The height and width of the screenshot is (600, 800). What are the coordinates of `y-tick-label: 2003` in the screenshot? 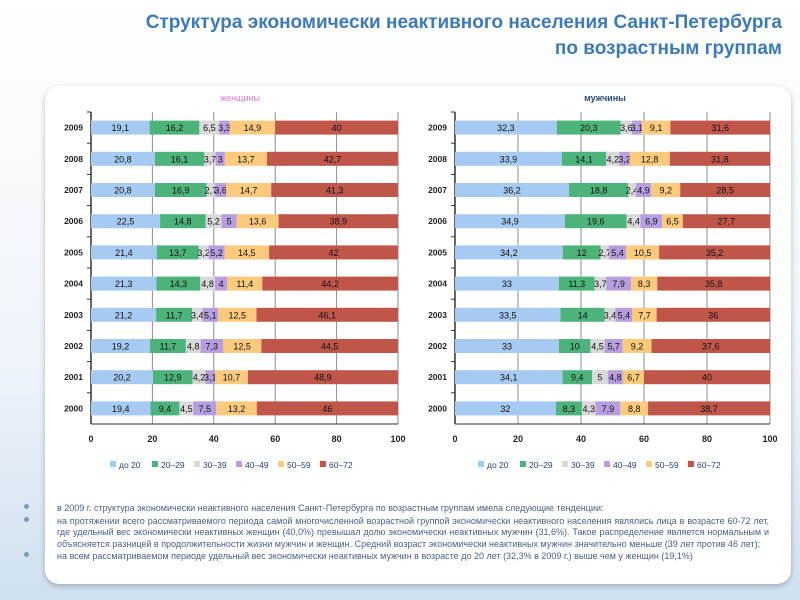 It's located at (437, 315).